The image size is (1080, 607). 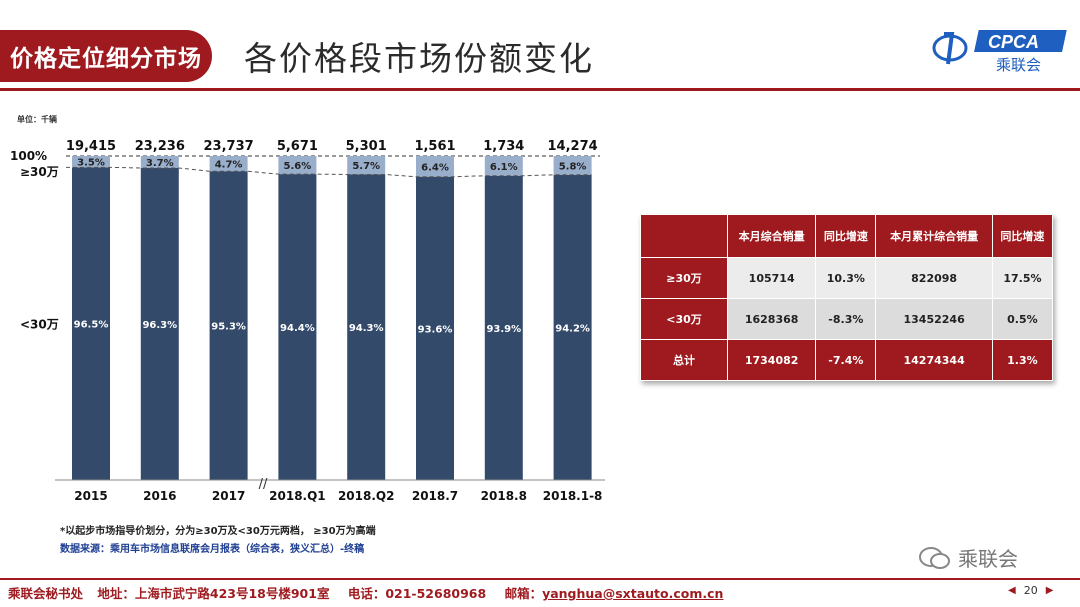 I want to click on label-above-30w: 4.7%, so click(x=229, y=165).